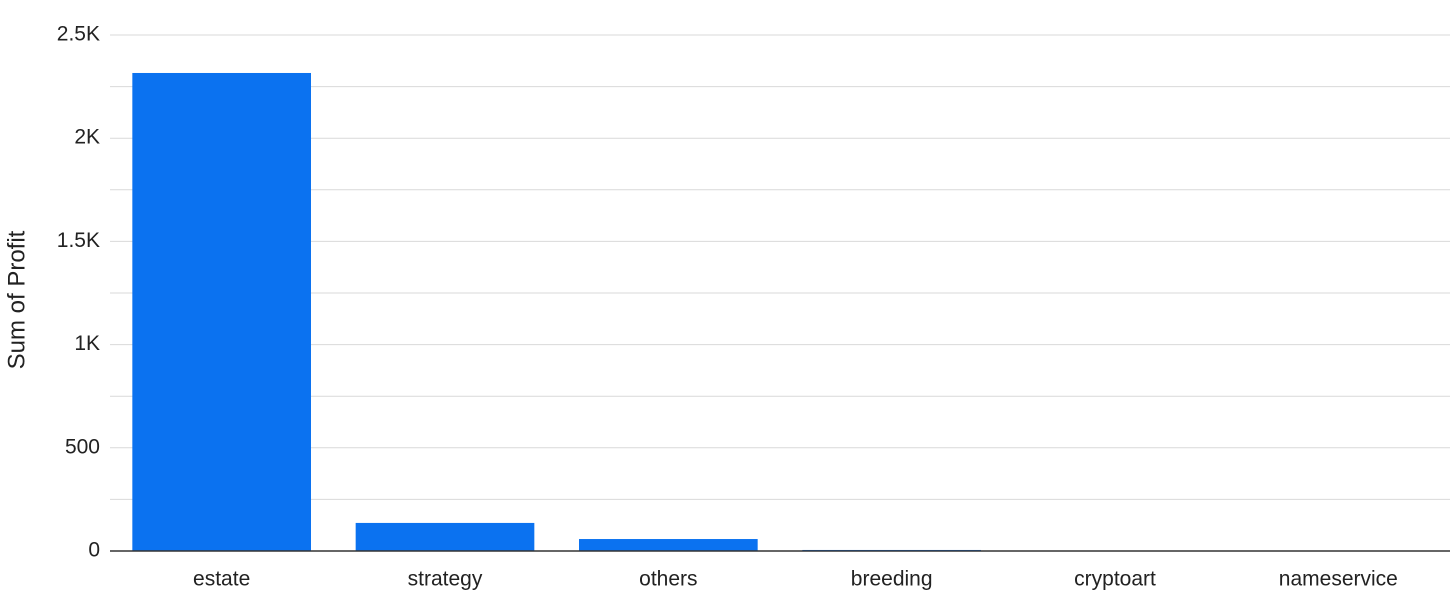 The width and height of the screenshot is (1456, 600). What do you see at coordinates (78, 34) in the screenshot?
I see `y-tick-label: 2.5K` at bounding box center [78, 34].